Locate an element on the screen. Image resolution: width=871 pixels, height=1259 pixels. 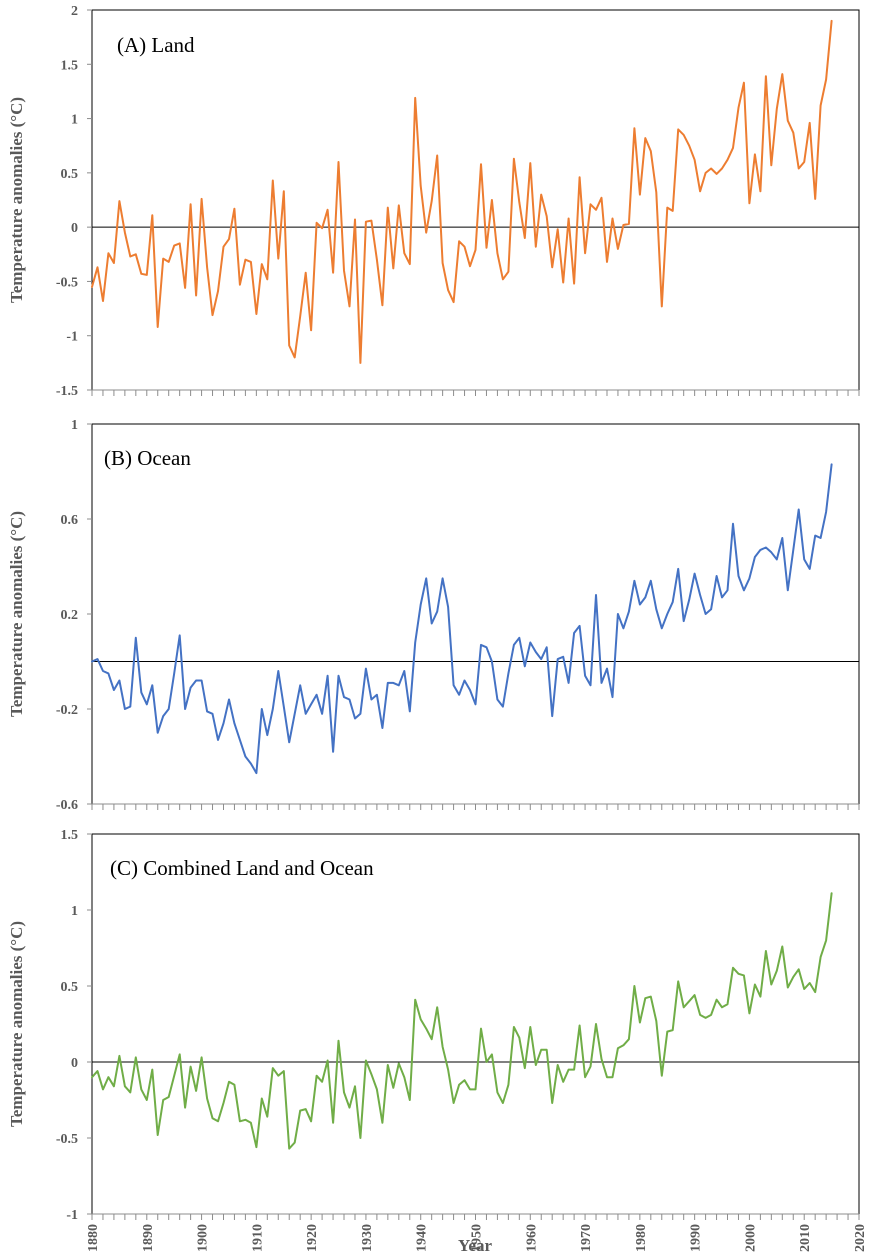
panel-ocean-y-tick-label: 0.6 is located at coordinates (70, 520).